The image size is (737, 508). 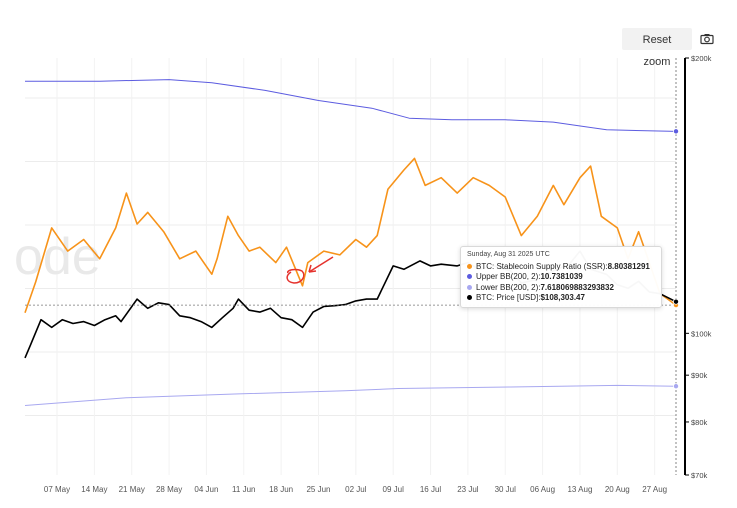 I want to click on x-tick-label: 04 Jun, so click(x=206, y=489).